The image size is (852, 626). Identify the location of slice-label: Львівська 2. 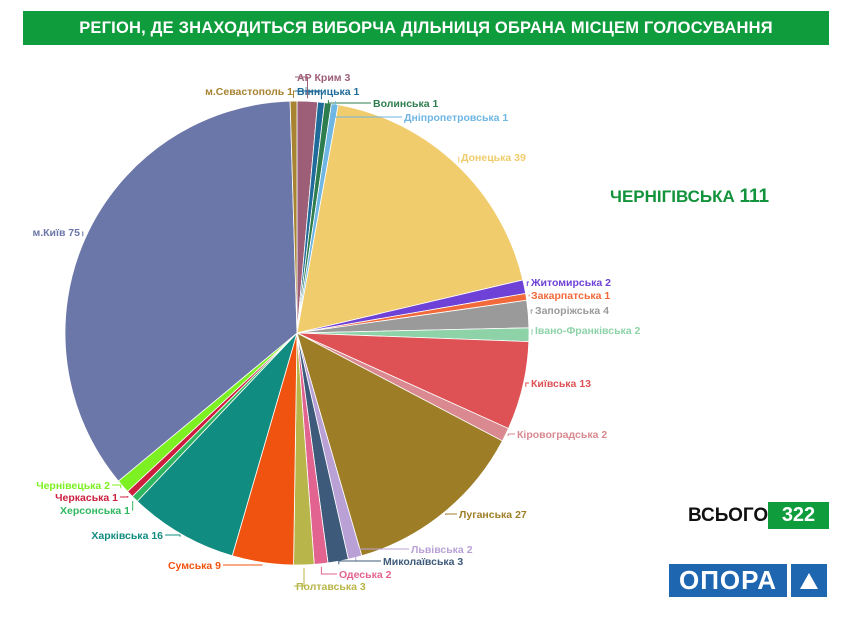
(442, 550).